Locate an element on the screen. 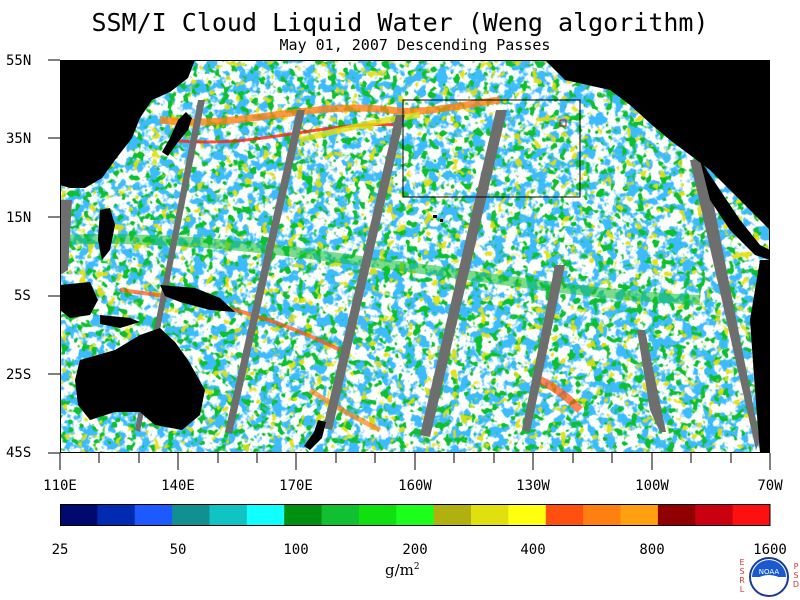 The image size is (800, 600). svg-text: NOAA is located at coordinates (769, 572).